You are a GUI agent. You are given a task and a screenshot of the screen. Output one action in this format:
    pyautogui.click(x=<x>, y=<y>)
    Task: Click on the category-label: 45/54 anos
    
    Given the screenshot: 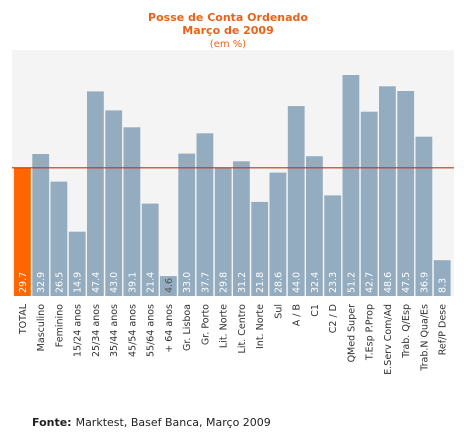 What is the action you would take?
    pyautogui.click(x=132, y=330)
    